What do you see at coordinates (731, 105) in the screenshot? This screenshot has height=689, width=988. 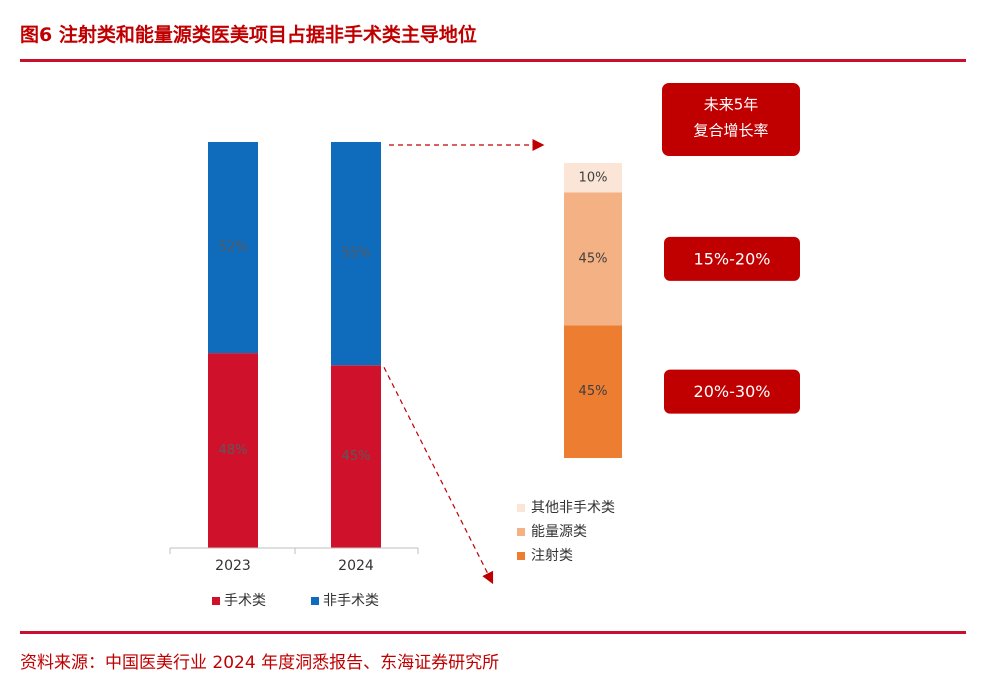 I see `cagr-header-line1: 未来5年` at bounding box center [731, 105].